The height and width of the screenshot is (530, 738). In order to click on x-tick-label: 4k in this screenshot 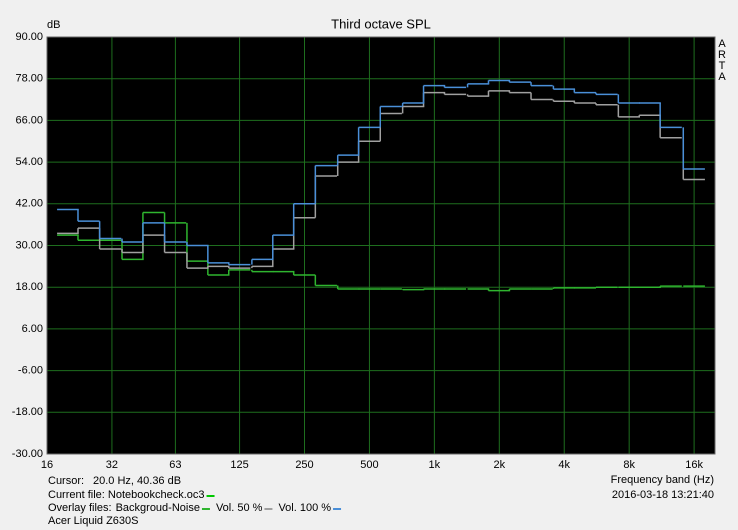, I will do `click(564, 465)`.